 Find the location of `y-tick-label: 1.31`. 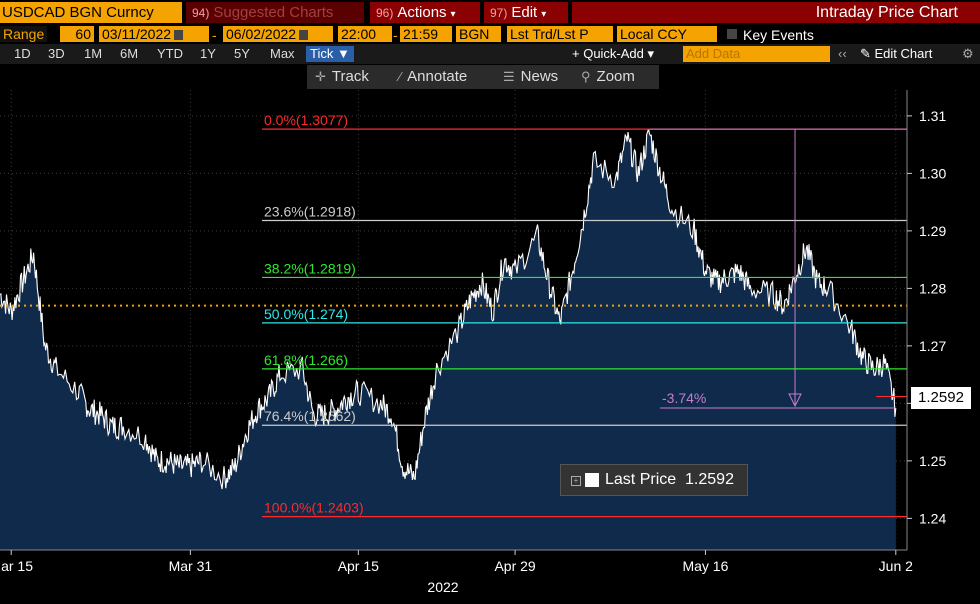

y-tick-label: 1.31 is located at coordinates (932, 116).